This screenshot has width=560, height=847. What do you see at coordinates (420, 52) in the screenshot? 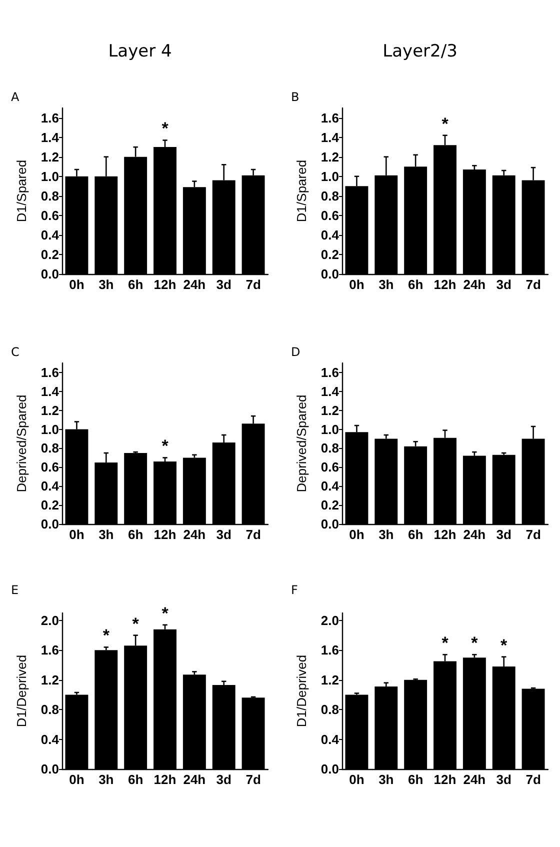
I see `chart-title: Layer2/3` at bounding box center [420, 52].